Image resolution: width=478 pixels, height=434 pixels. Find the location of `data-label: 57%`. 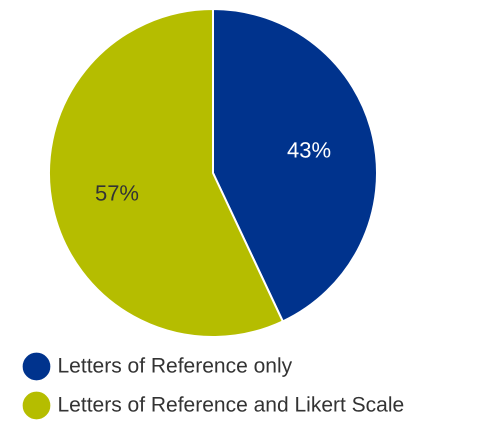

data-label: 57% is located at coordinates (116, 193).